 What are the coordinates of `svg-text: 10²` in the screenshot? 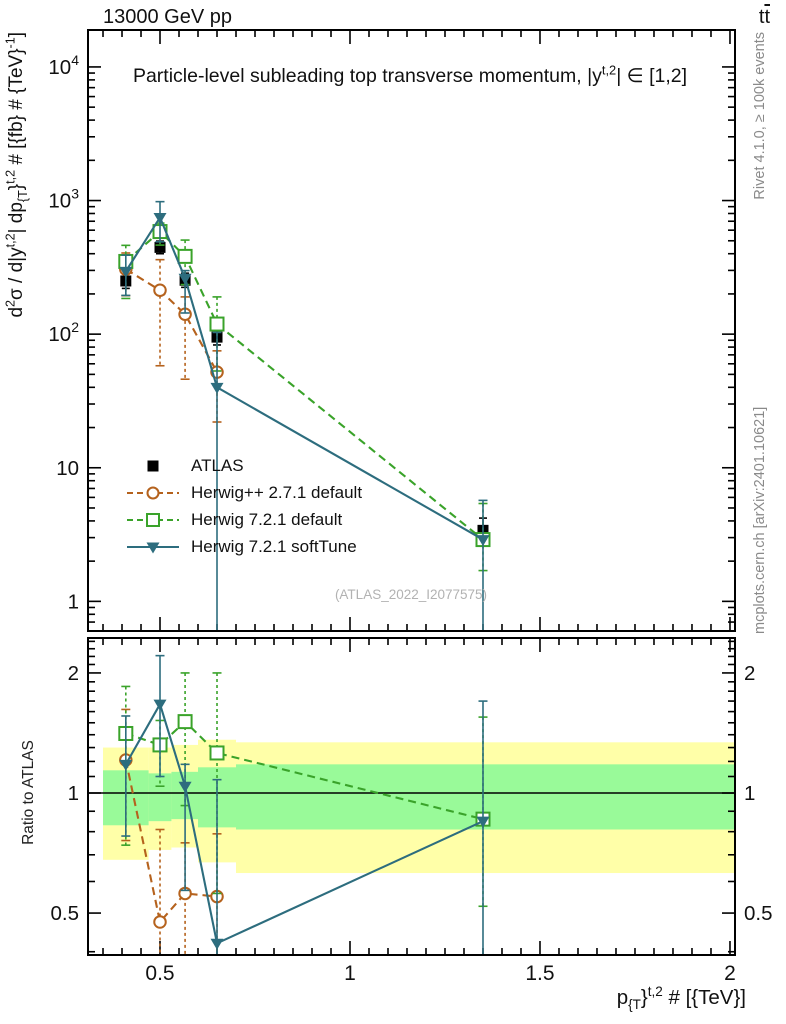 It's located at (63, 332).